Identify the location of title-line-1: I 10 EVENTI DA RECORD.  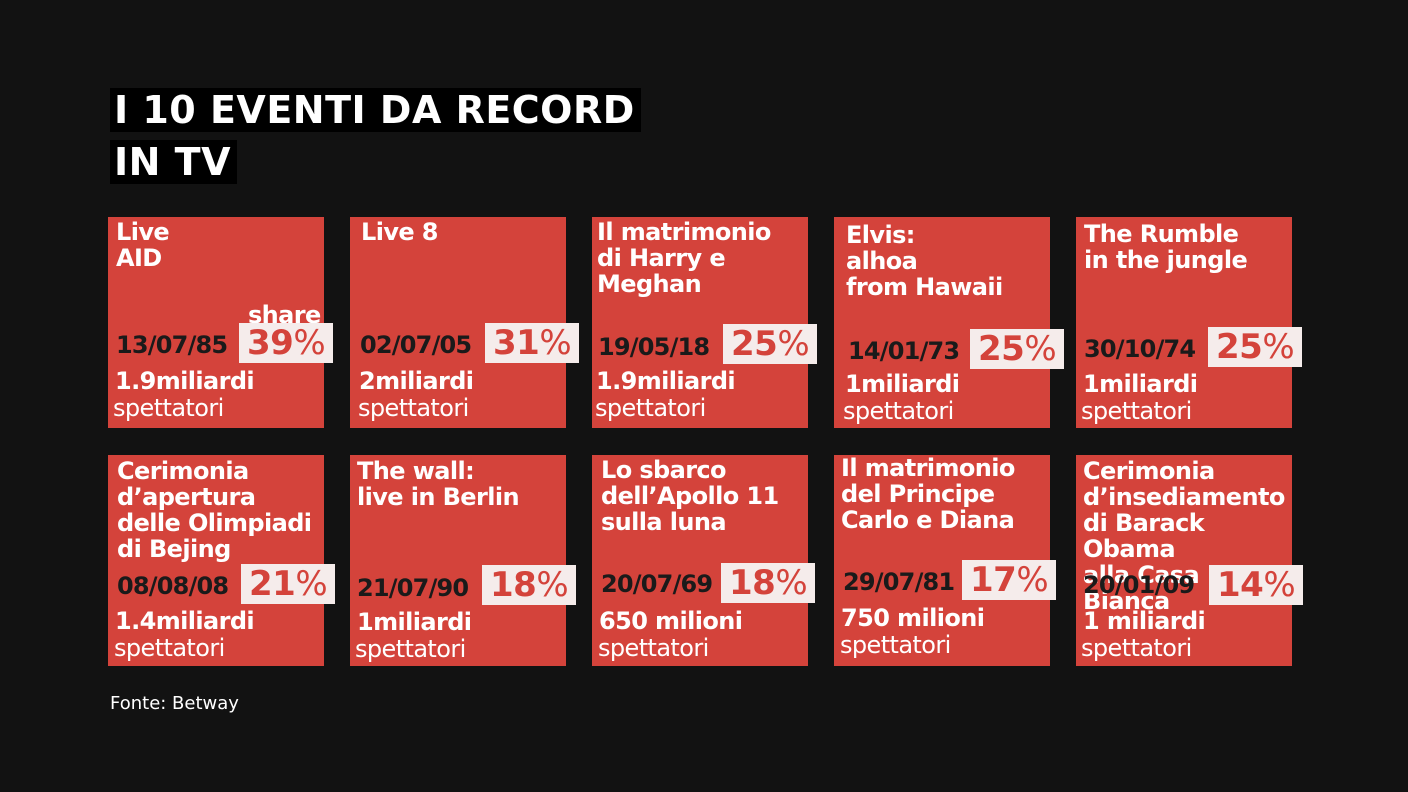
(375, 110).